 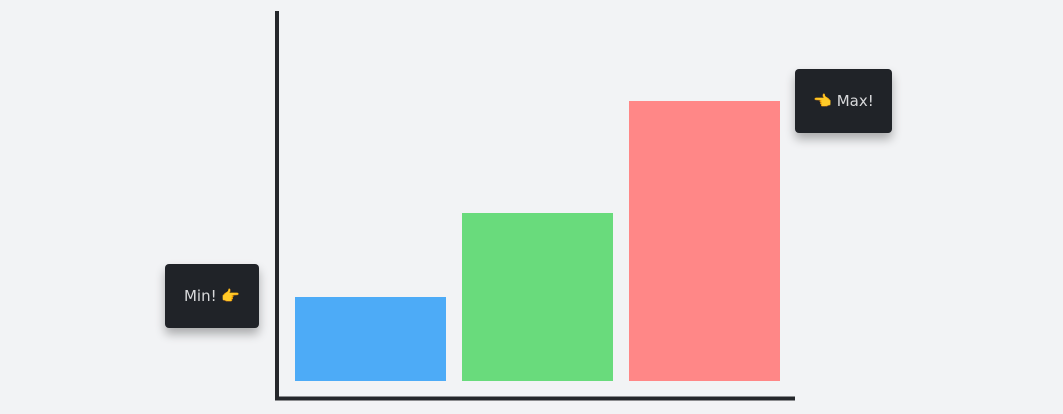 I want to click on min-label: Min! 👉, so click(x=212, y=296).